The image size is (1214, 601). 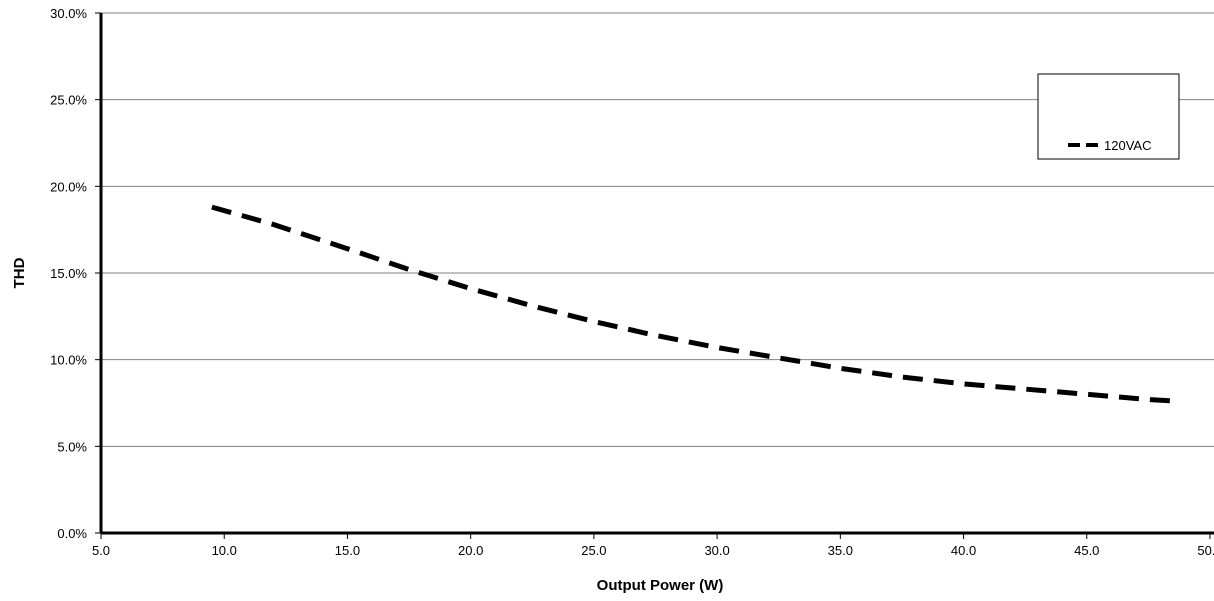 What do you see at coordinates (72, 533) in the screenshot?
I see `y-tick-label: 0.0%` at bounding box center [72, 533].